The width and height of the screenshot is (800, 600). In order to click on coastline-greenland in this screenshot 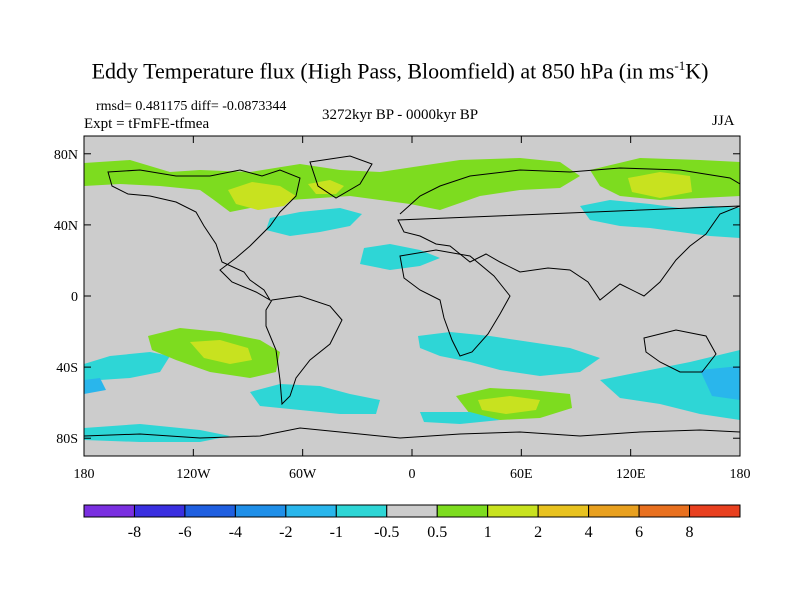, I will do `click(341, 177)`.